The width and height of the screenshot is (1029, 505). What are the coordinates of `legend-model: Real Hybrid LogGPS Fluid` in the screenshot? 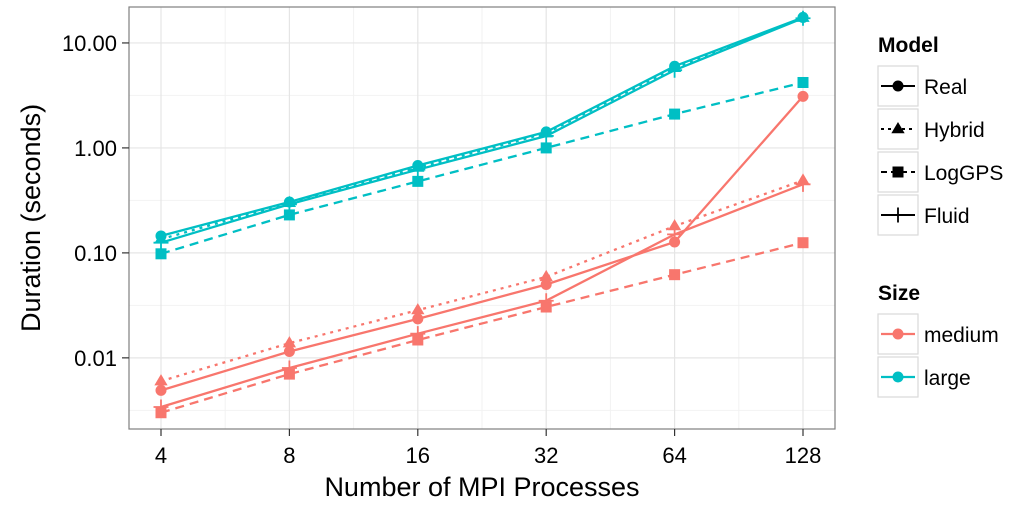 It's located at (940, 150).